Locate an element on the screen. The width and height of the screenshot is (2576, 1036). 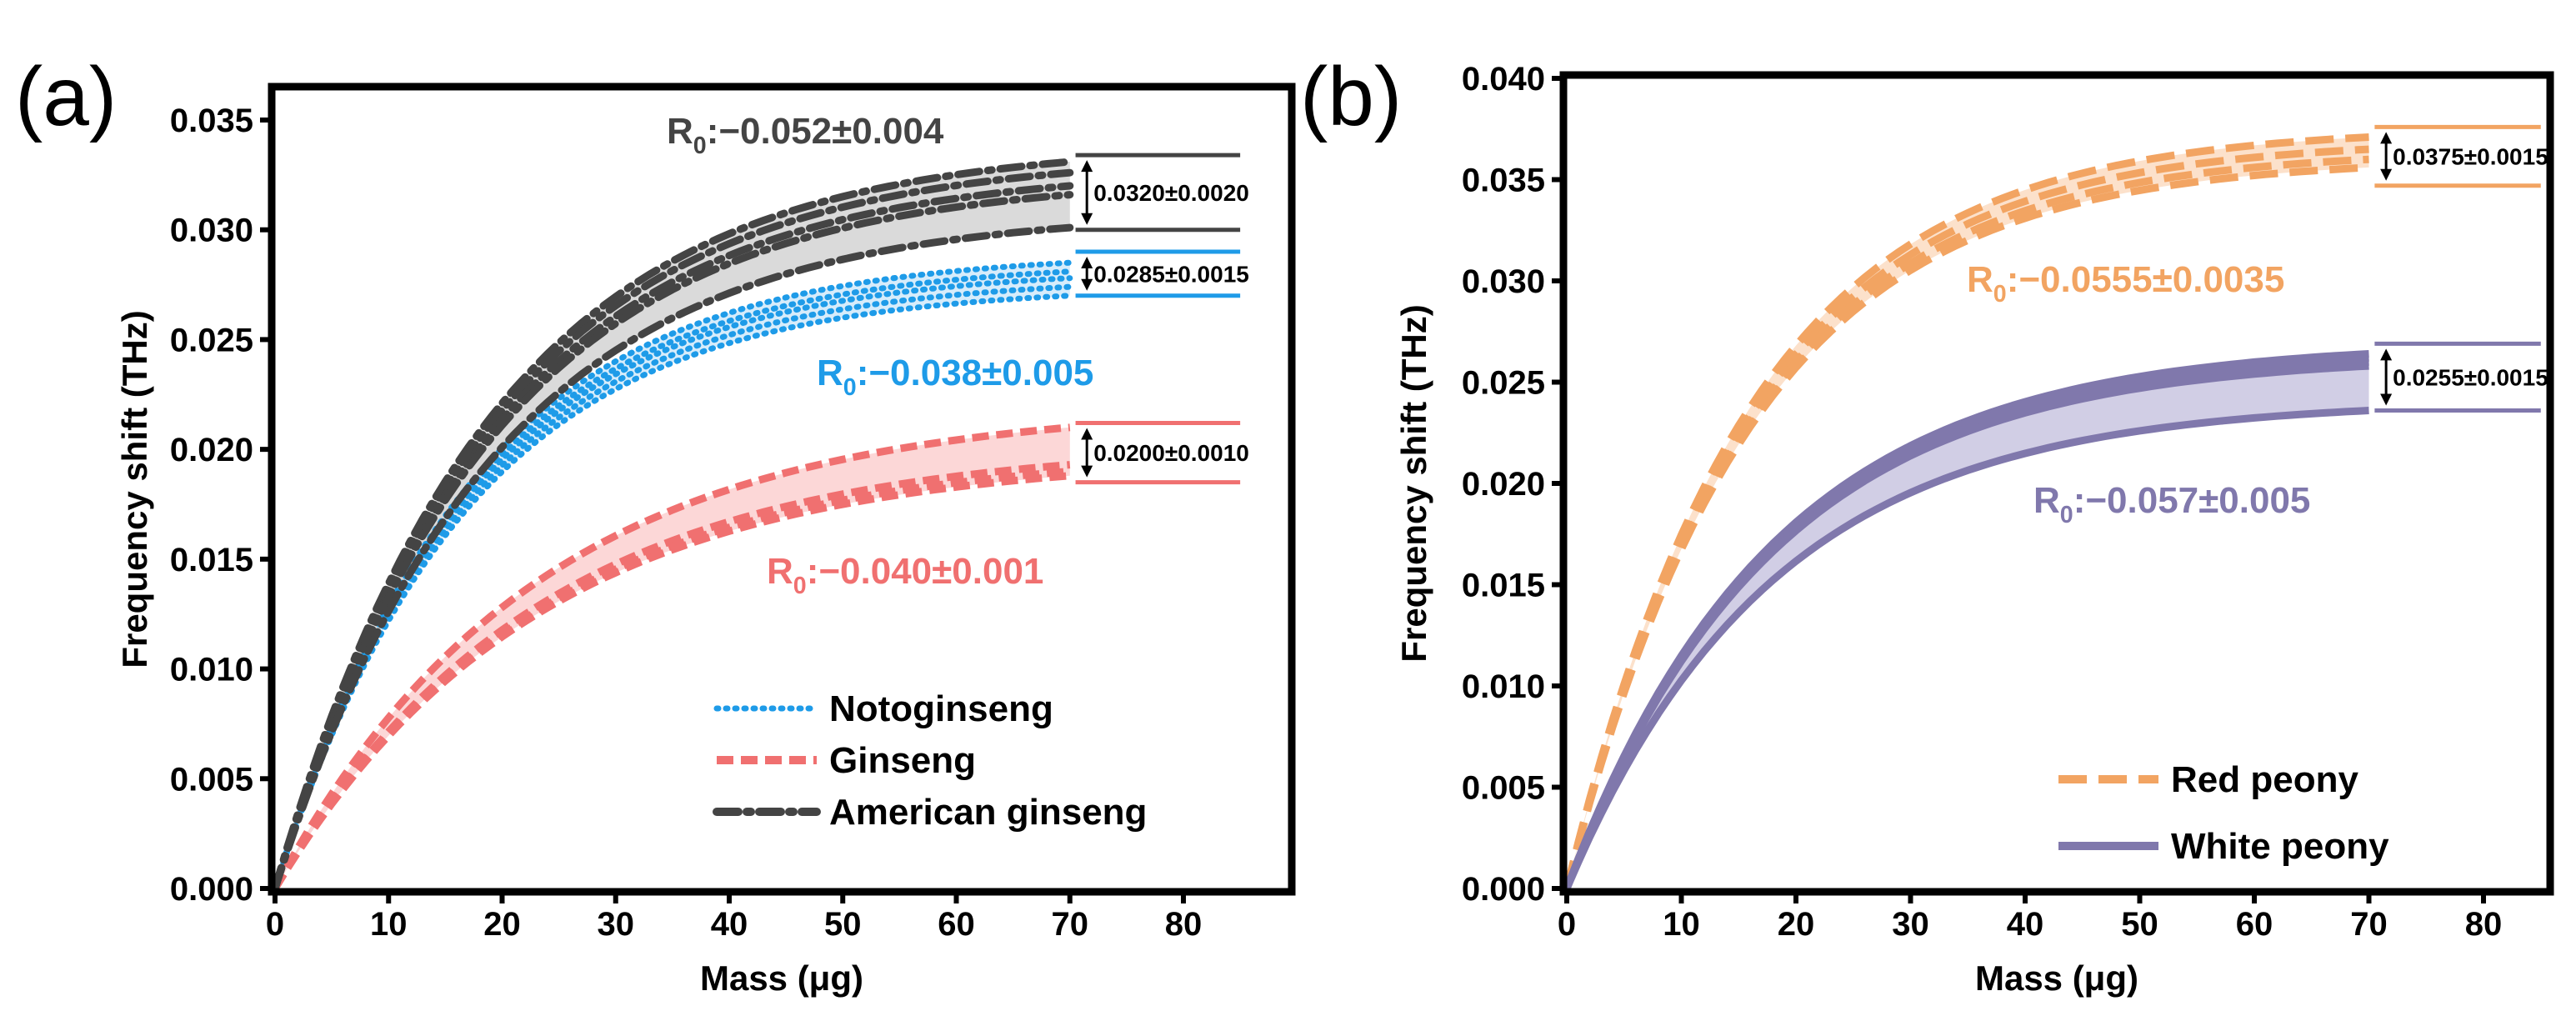
legend-label: Red peony is located at coordinates (2265, 780).